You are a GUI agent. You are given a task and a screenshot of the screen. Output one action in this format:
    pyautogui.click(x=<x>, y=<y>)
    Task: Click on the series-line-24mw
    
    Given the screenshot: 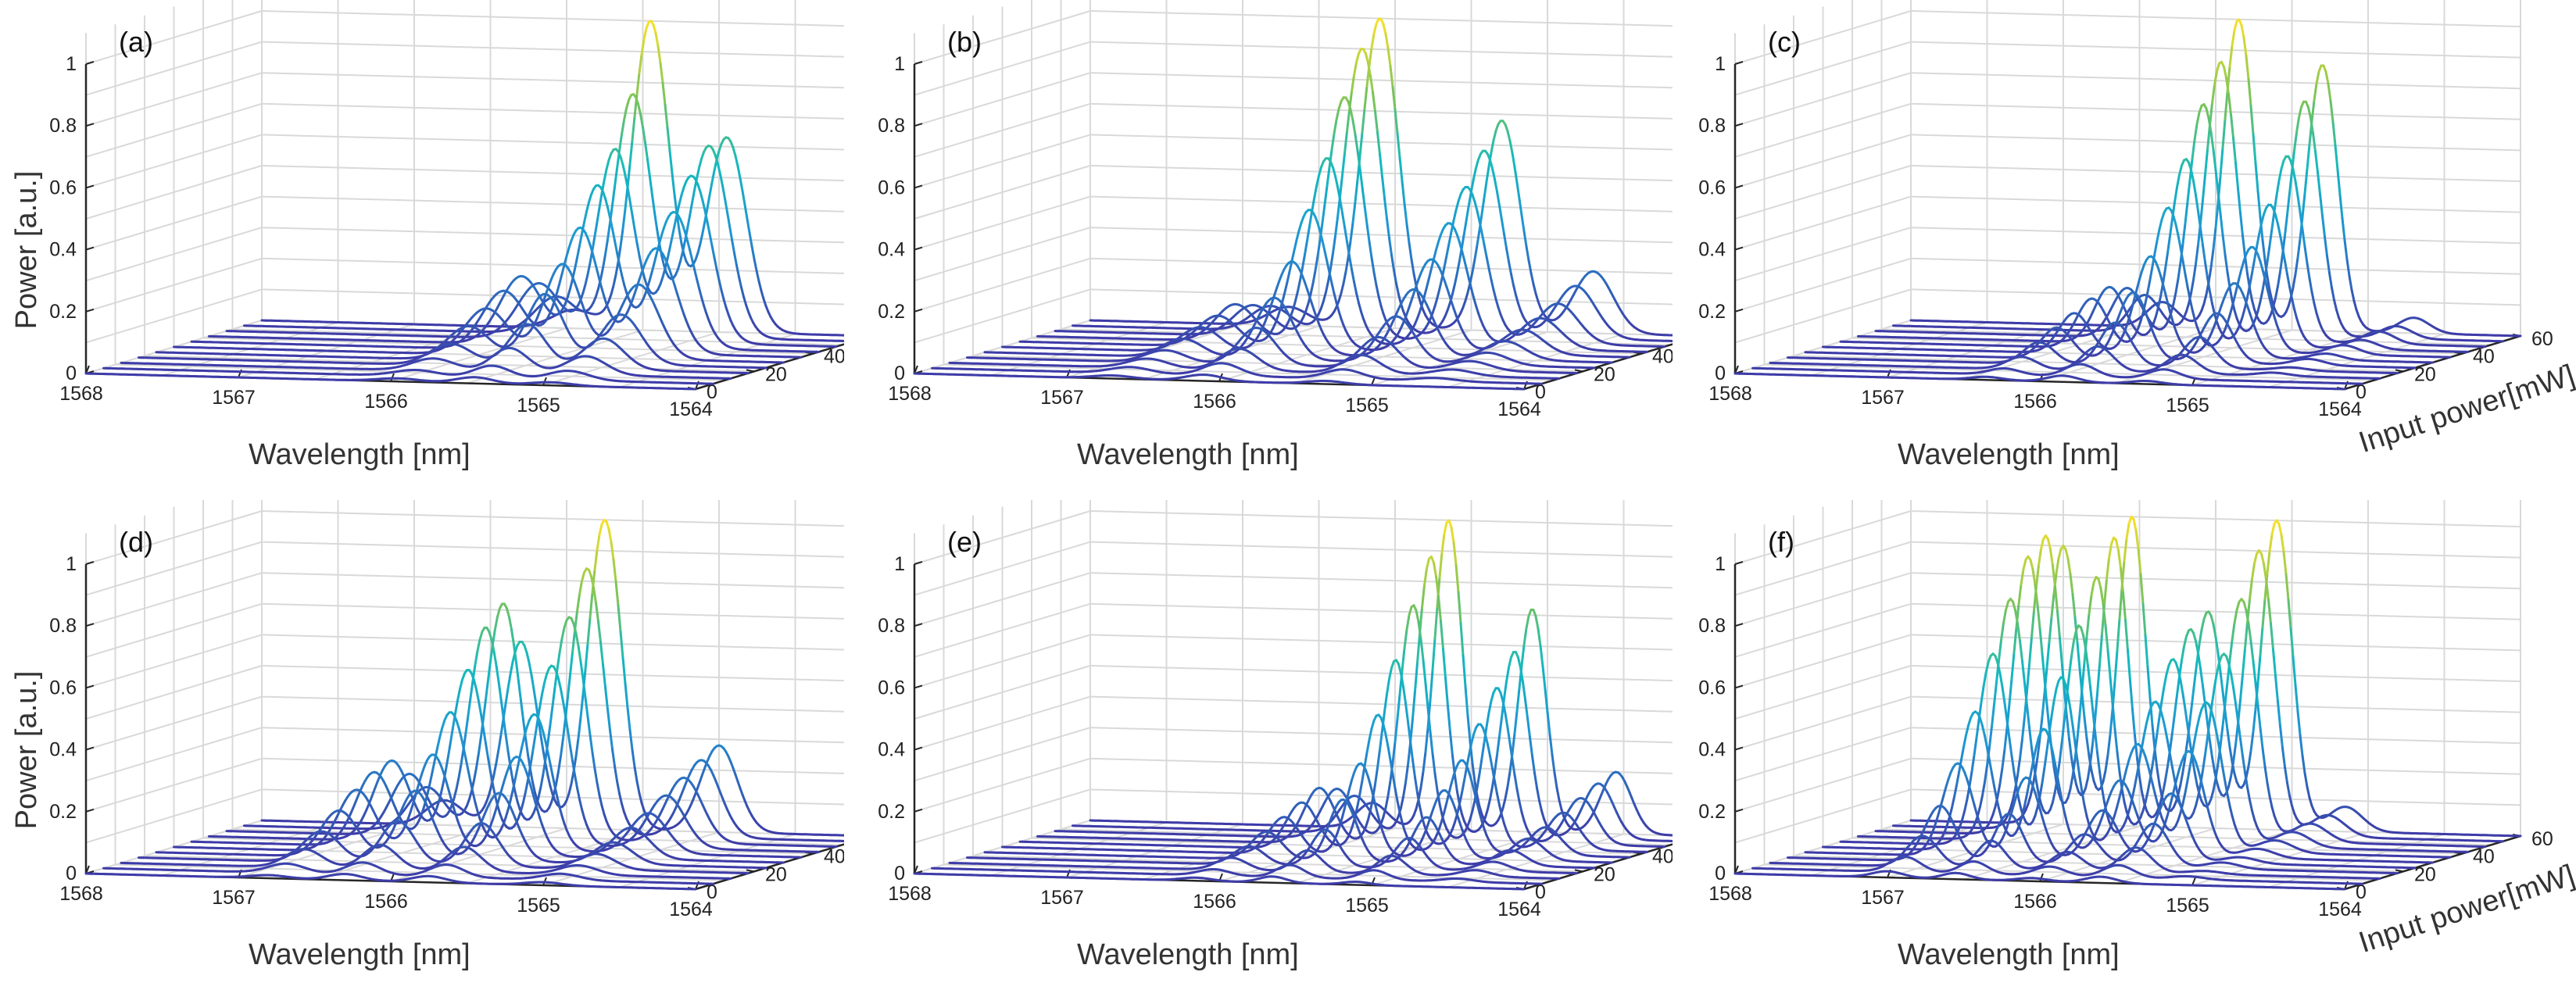 What is the action you would take?
    pyautogui.click(x=1289, y=333)
    